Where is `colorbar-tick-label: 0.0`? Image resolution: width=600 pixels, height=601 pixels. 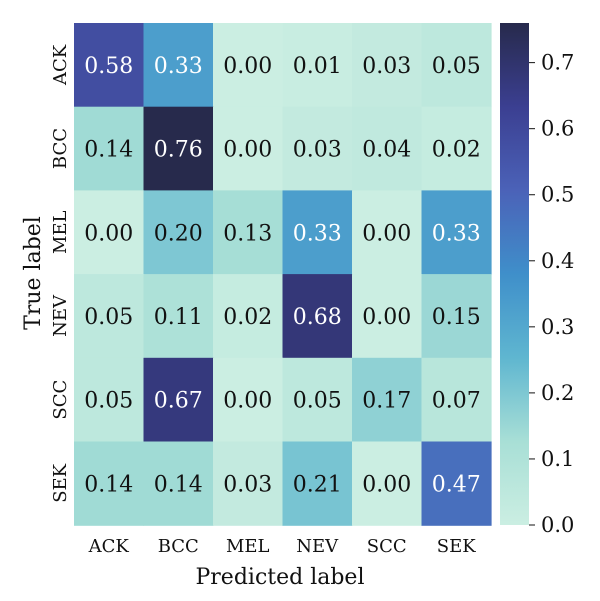
colorbar-tick-label: 0.0 is located at coordinates (557, 525).